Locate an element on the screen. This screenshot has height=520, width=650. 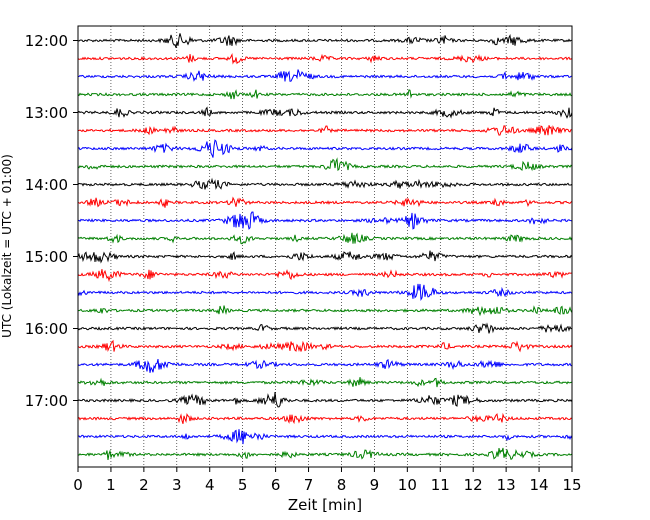
x-tick-label: 0 is located at coordinates (78, 485).